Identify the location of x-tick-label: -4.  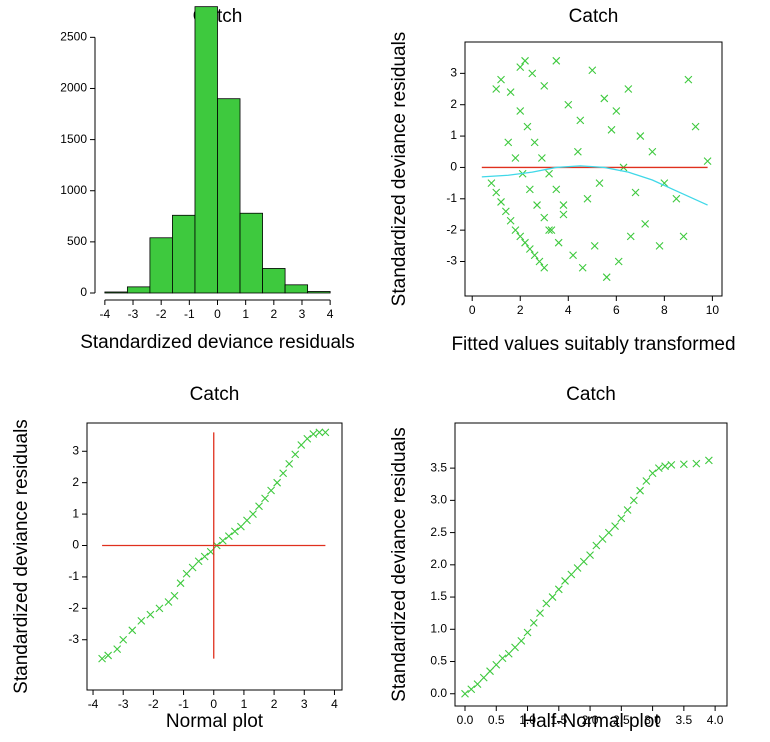
(105, 314).